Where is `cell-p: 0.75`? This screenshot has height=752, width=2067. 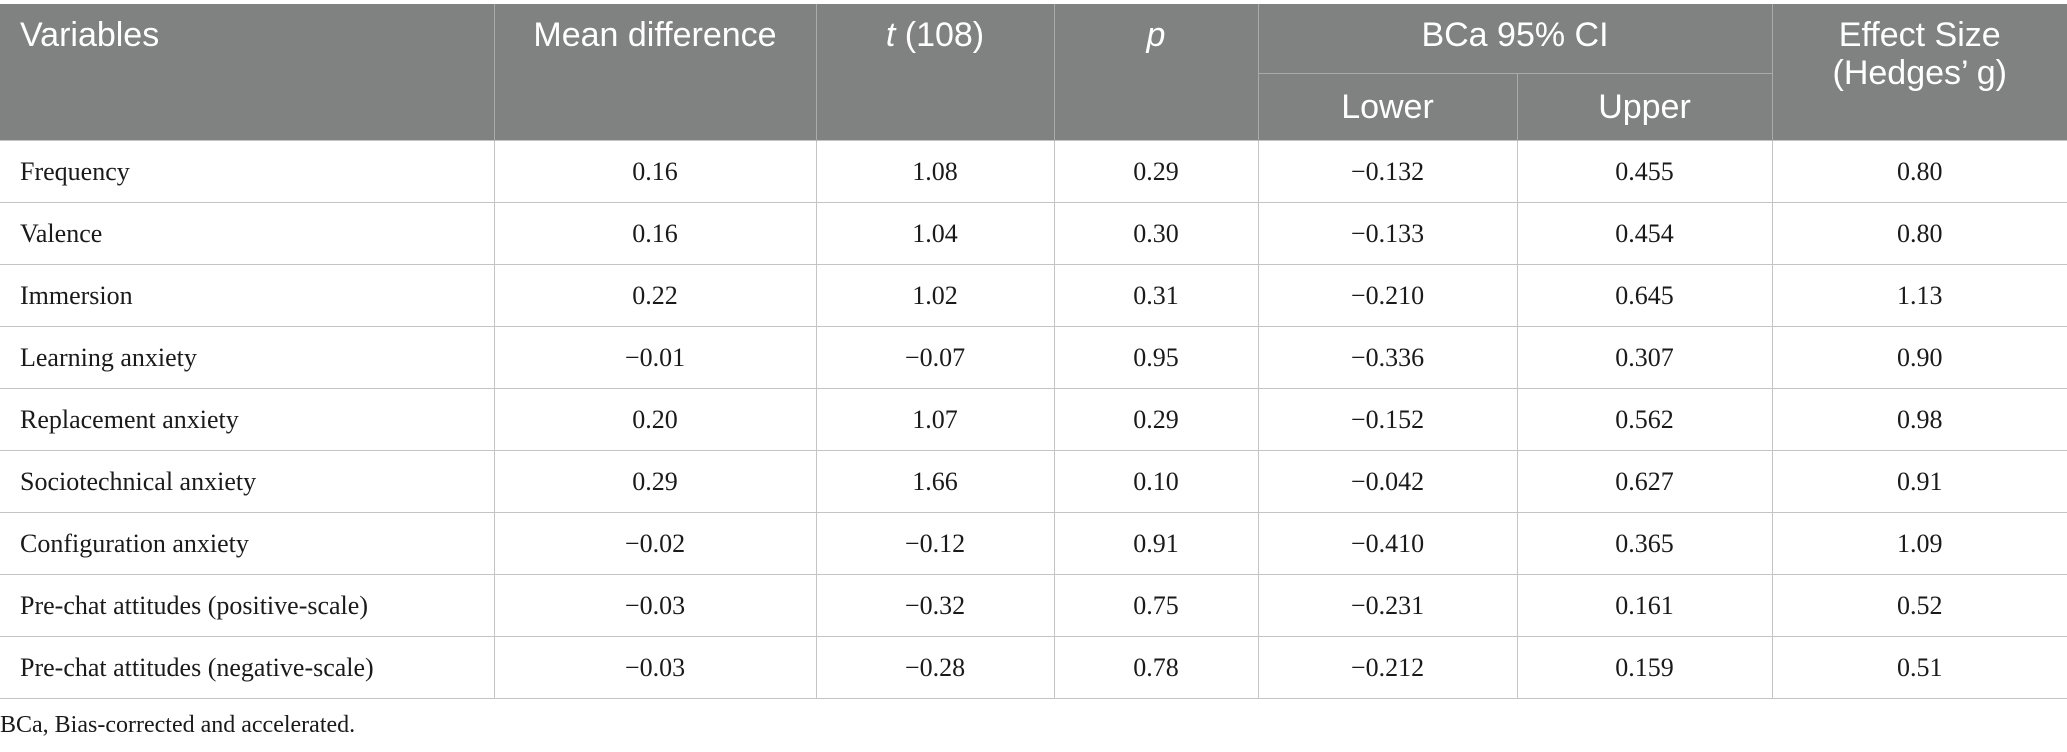 cell-p: 0.75 is located at coordinates (1156, 605).